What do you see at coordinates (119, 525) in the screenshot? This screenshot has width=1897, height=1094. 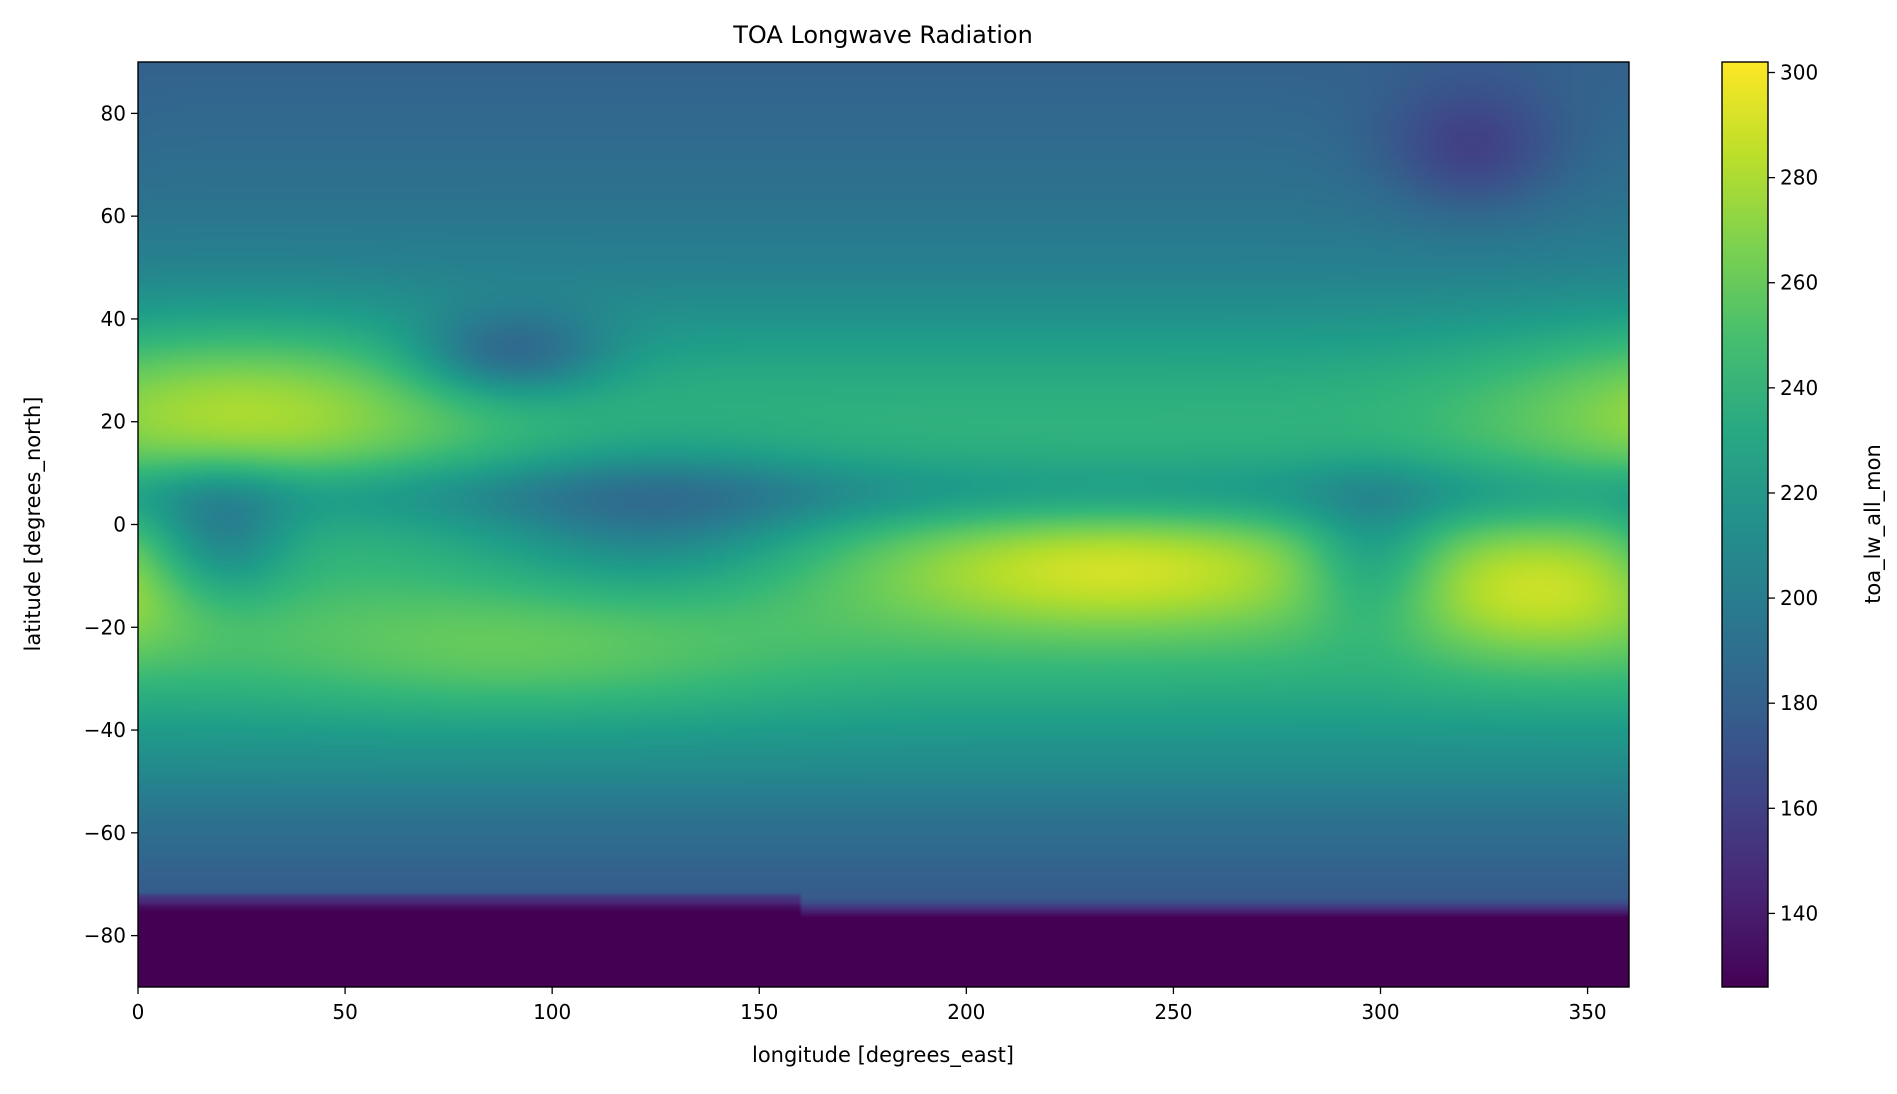 I see `y-tick-label: 0` at bounding box center [119, 525].